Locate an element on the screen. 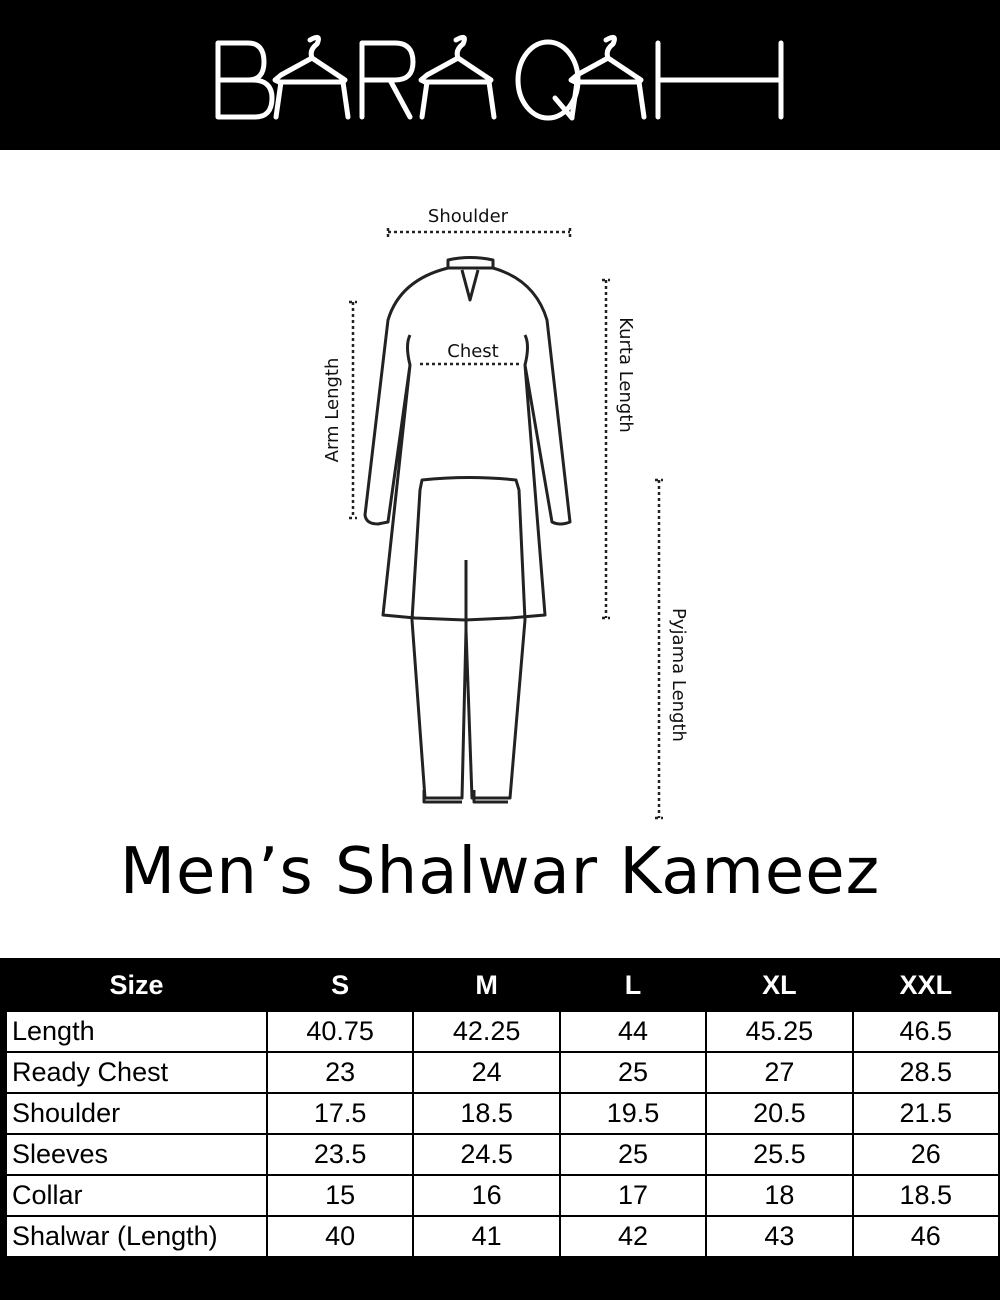 The height and width of the screenshot is (1300, 1000). table-cell: 40.75 is located at coordinates (340, 1031).